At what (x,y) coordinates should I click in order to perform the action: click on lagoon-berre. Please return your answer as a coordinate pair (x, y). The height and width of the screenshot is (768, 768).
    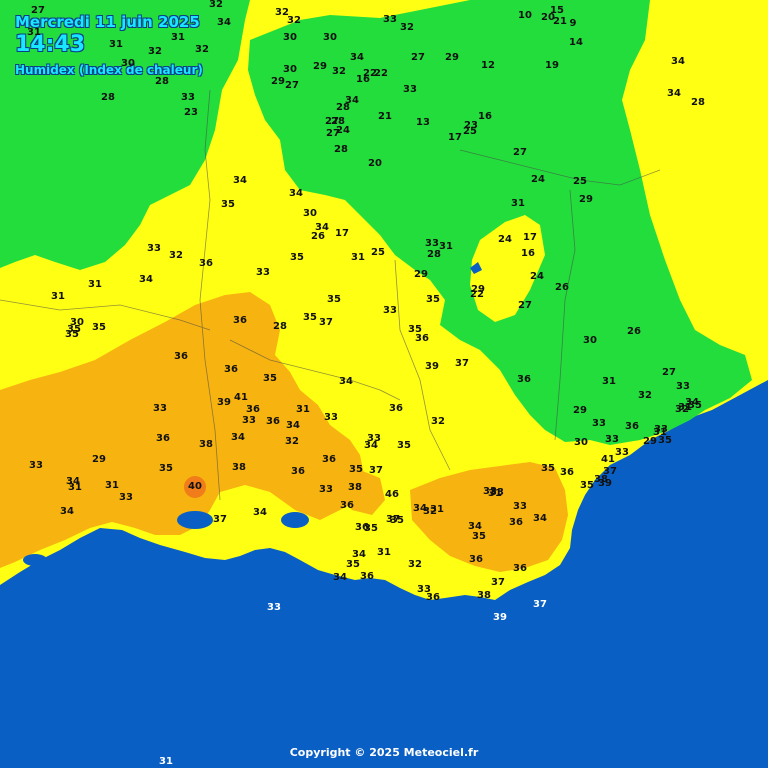
    Looking at the image, I should click on (195, 520).